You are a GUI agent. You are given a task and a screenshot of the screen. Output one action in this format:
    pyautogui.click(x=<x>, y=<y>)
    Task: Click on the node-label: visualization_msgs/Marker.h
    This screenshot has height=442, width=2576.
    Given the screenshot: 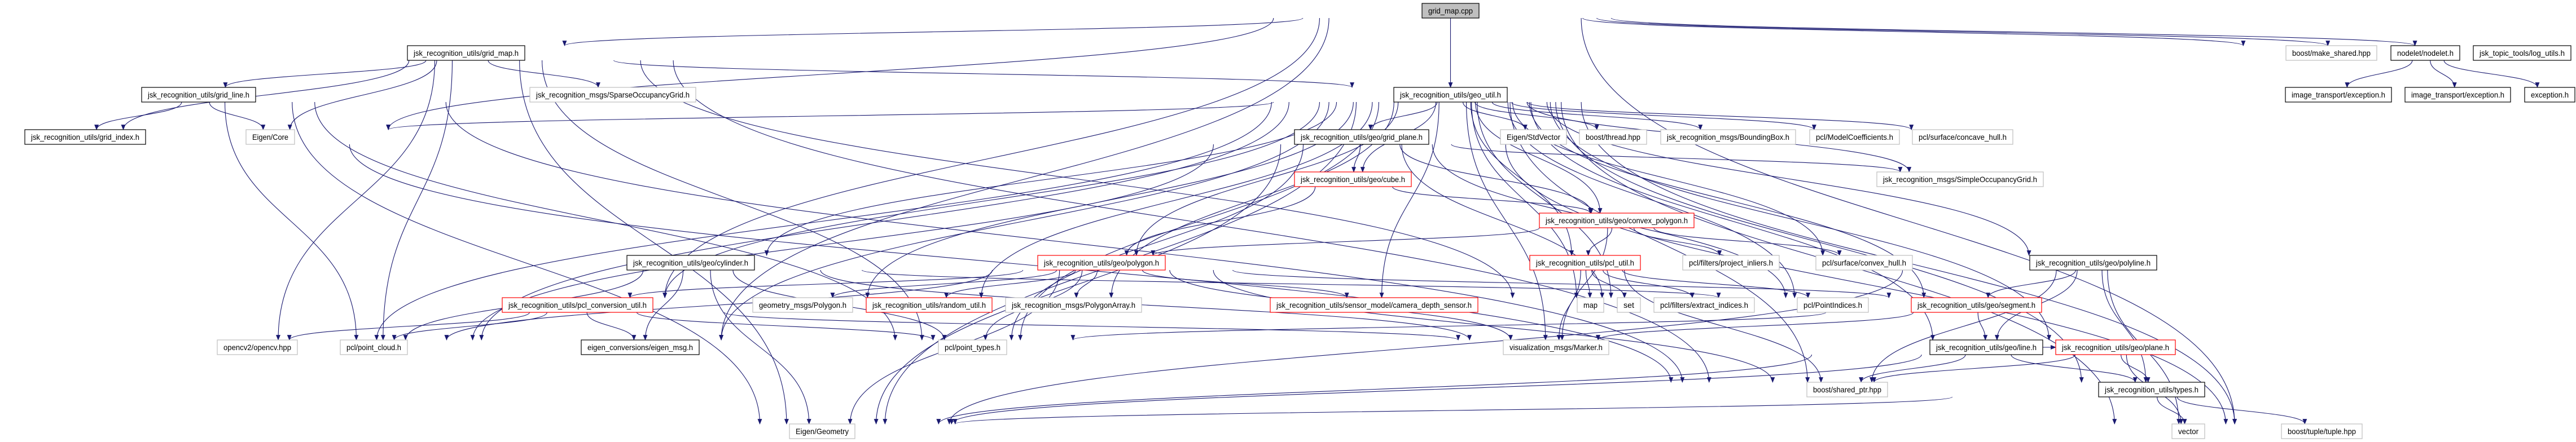 What is the action you would take?
    pyautogui.click(x=1556, y=348)
    